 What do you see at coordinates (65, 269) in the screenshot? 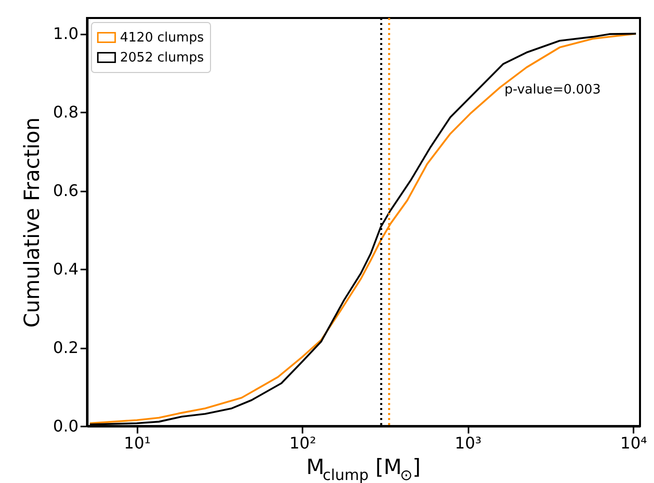
I see `y-tick-label: 0.4` at bounding box center [65, 269].